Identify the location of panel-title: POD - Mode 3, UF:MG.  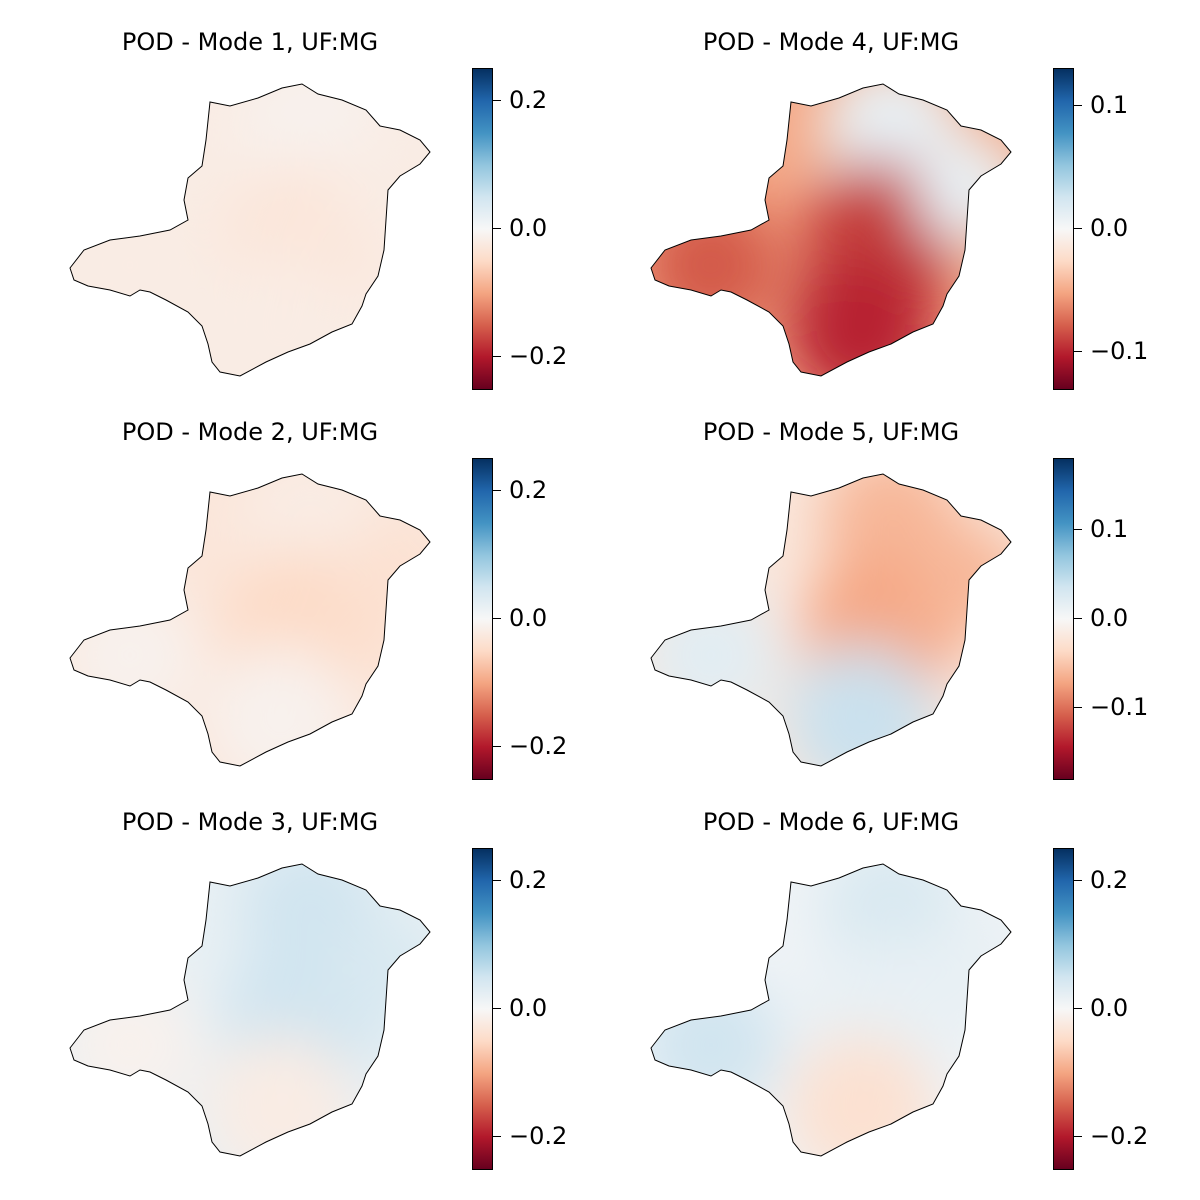
(250, 822).